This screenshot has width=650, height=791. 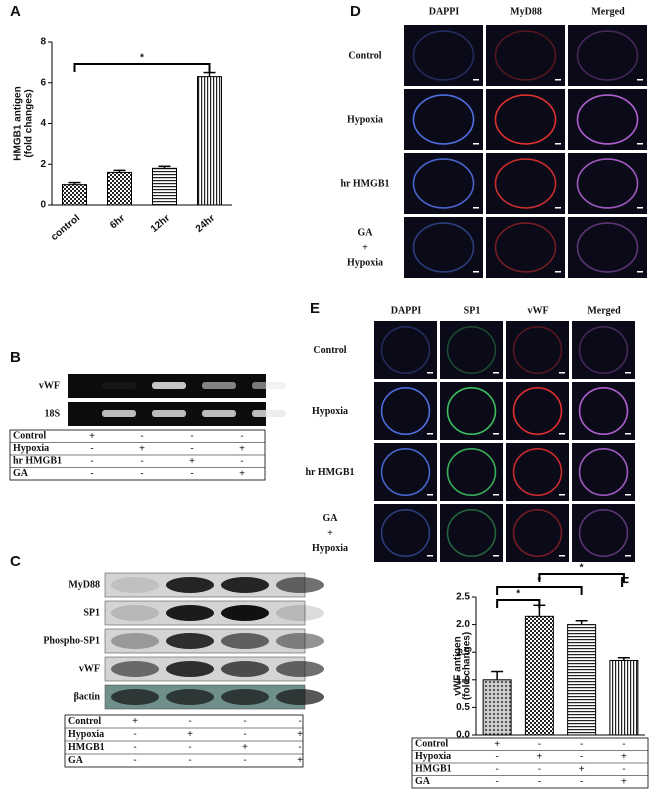 I want to click on row-label: Control, so click(x=364, y=55).